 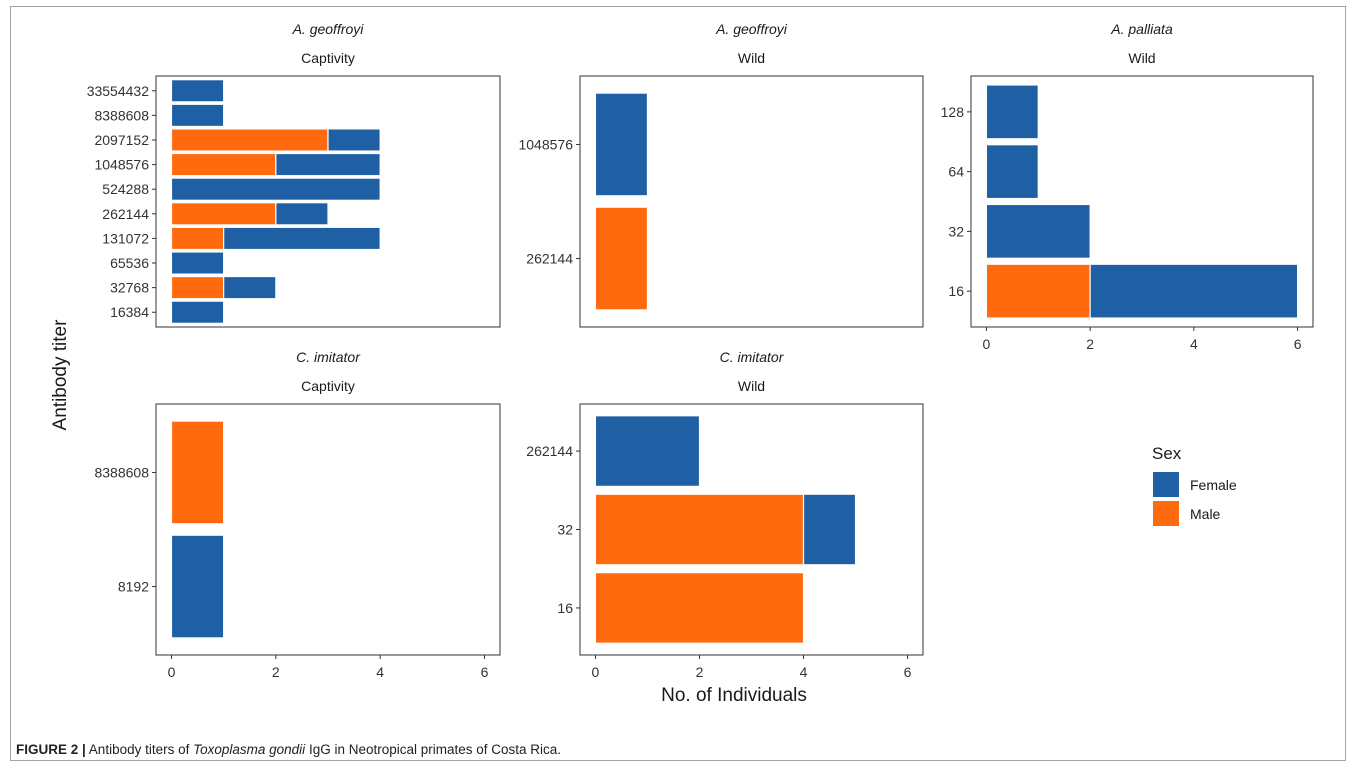 I want to click on y-axis-title: Antibody titer, so click(x=60, y=375).